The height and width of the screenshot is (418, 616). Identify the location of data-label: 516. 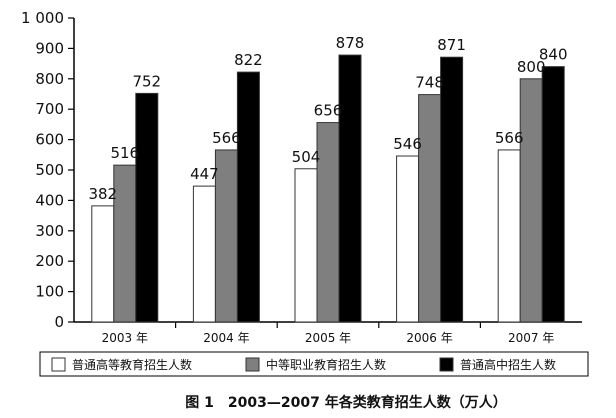
(124, 153).